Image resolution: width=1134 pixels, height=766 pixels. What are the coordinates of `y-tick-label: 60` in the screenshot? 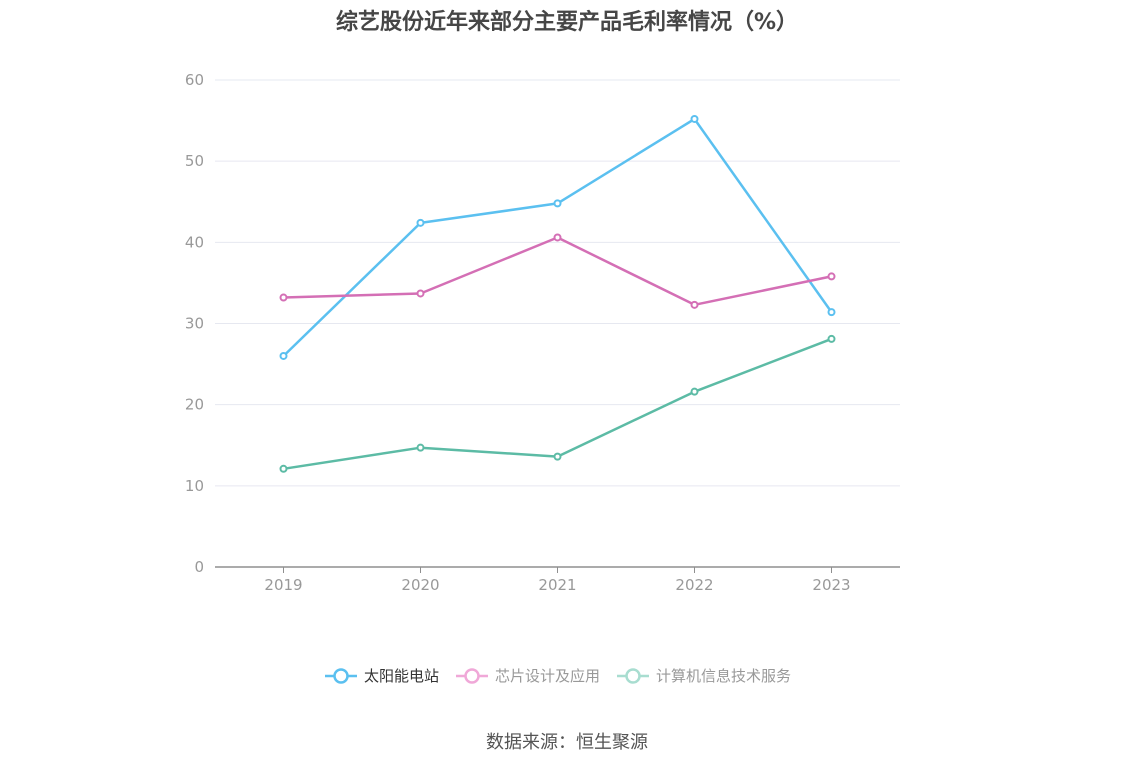 It's located at (194, 80).